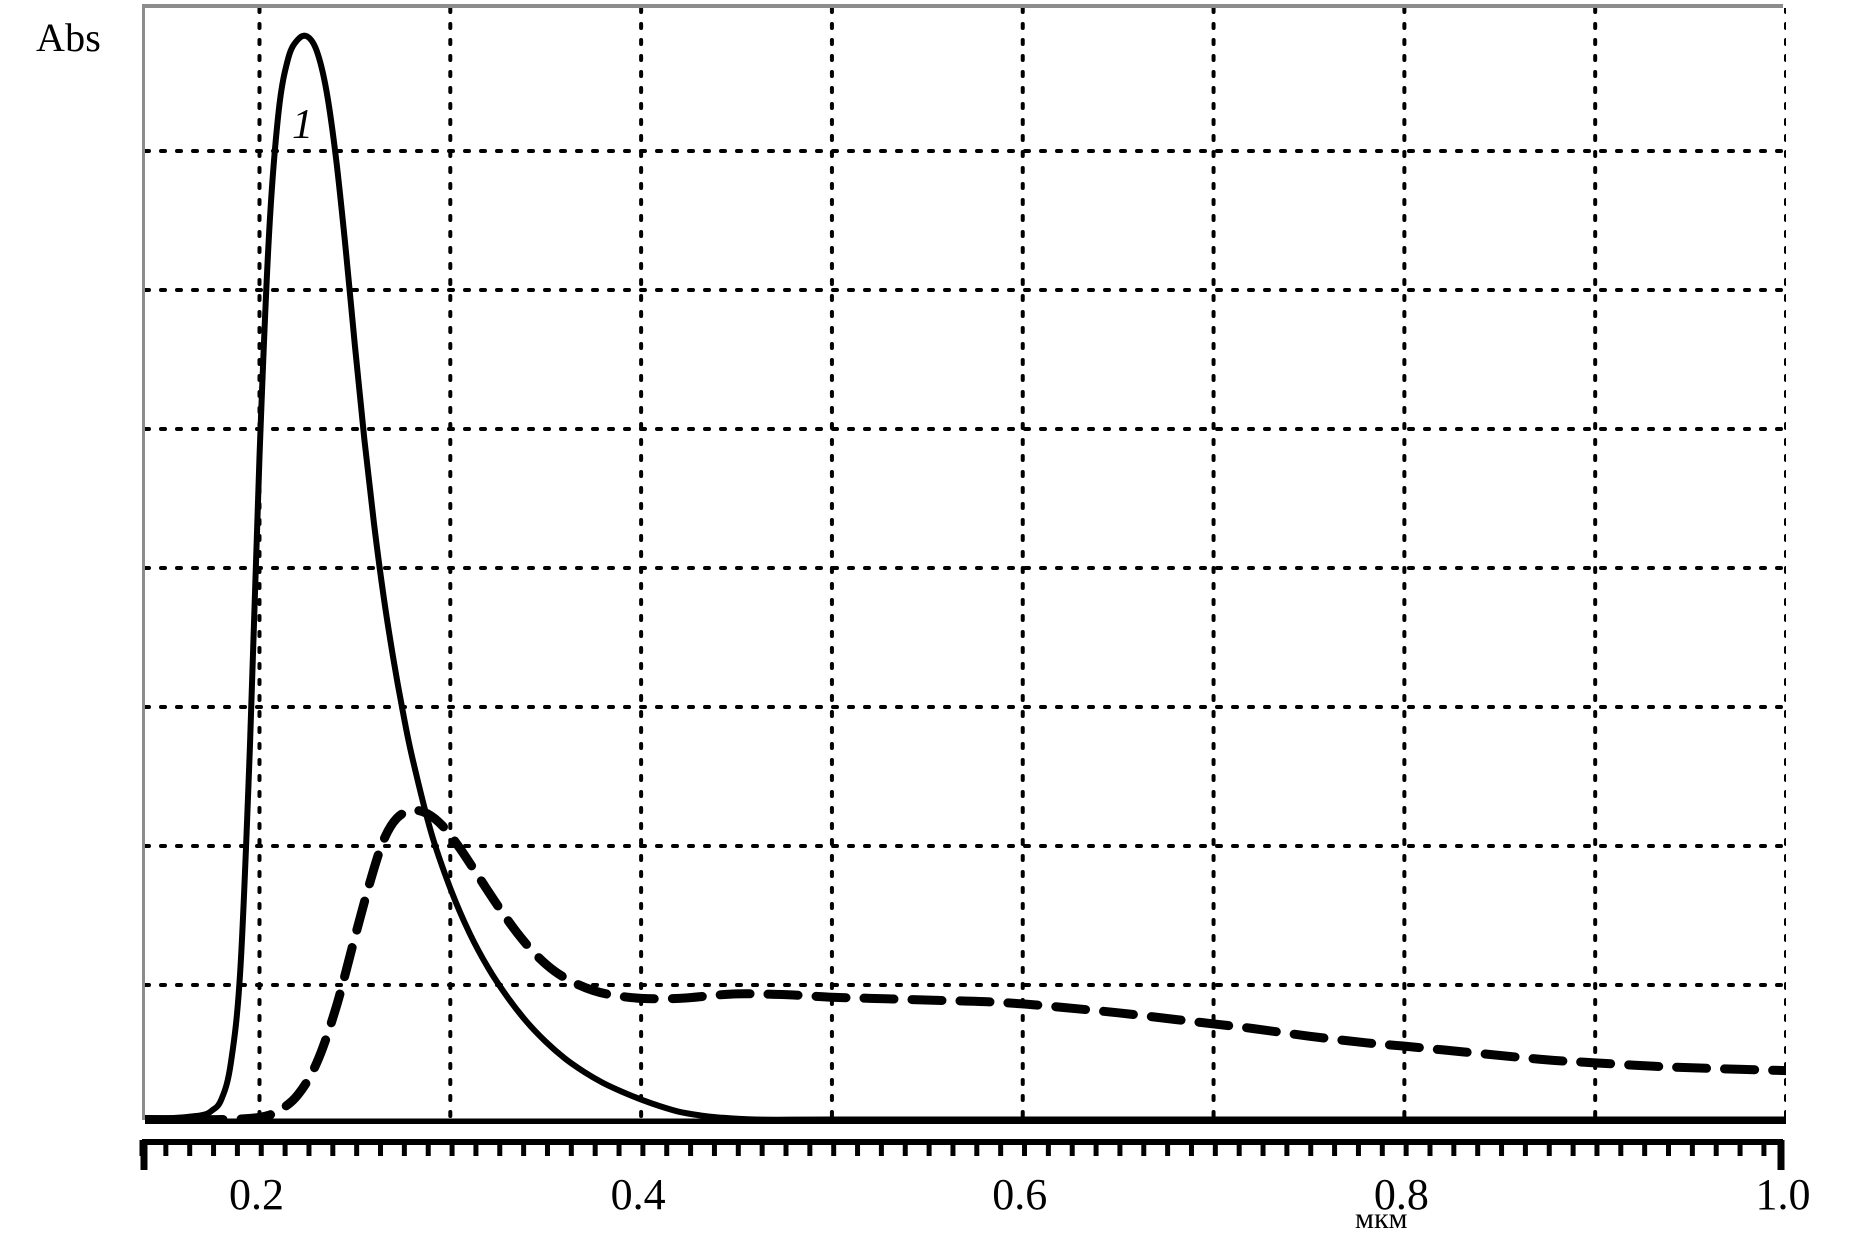 The width and height of the screenshot is (1871, 1252). I want to click on y-axis-label: Abs, so click(69, 37).